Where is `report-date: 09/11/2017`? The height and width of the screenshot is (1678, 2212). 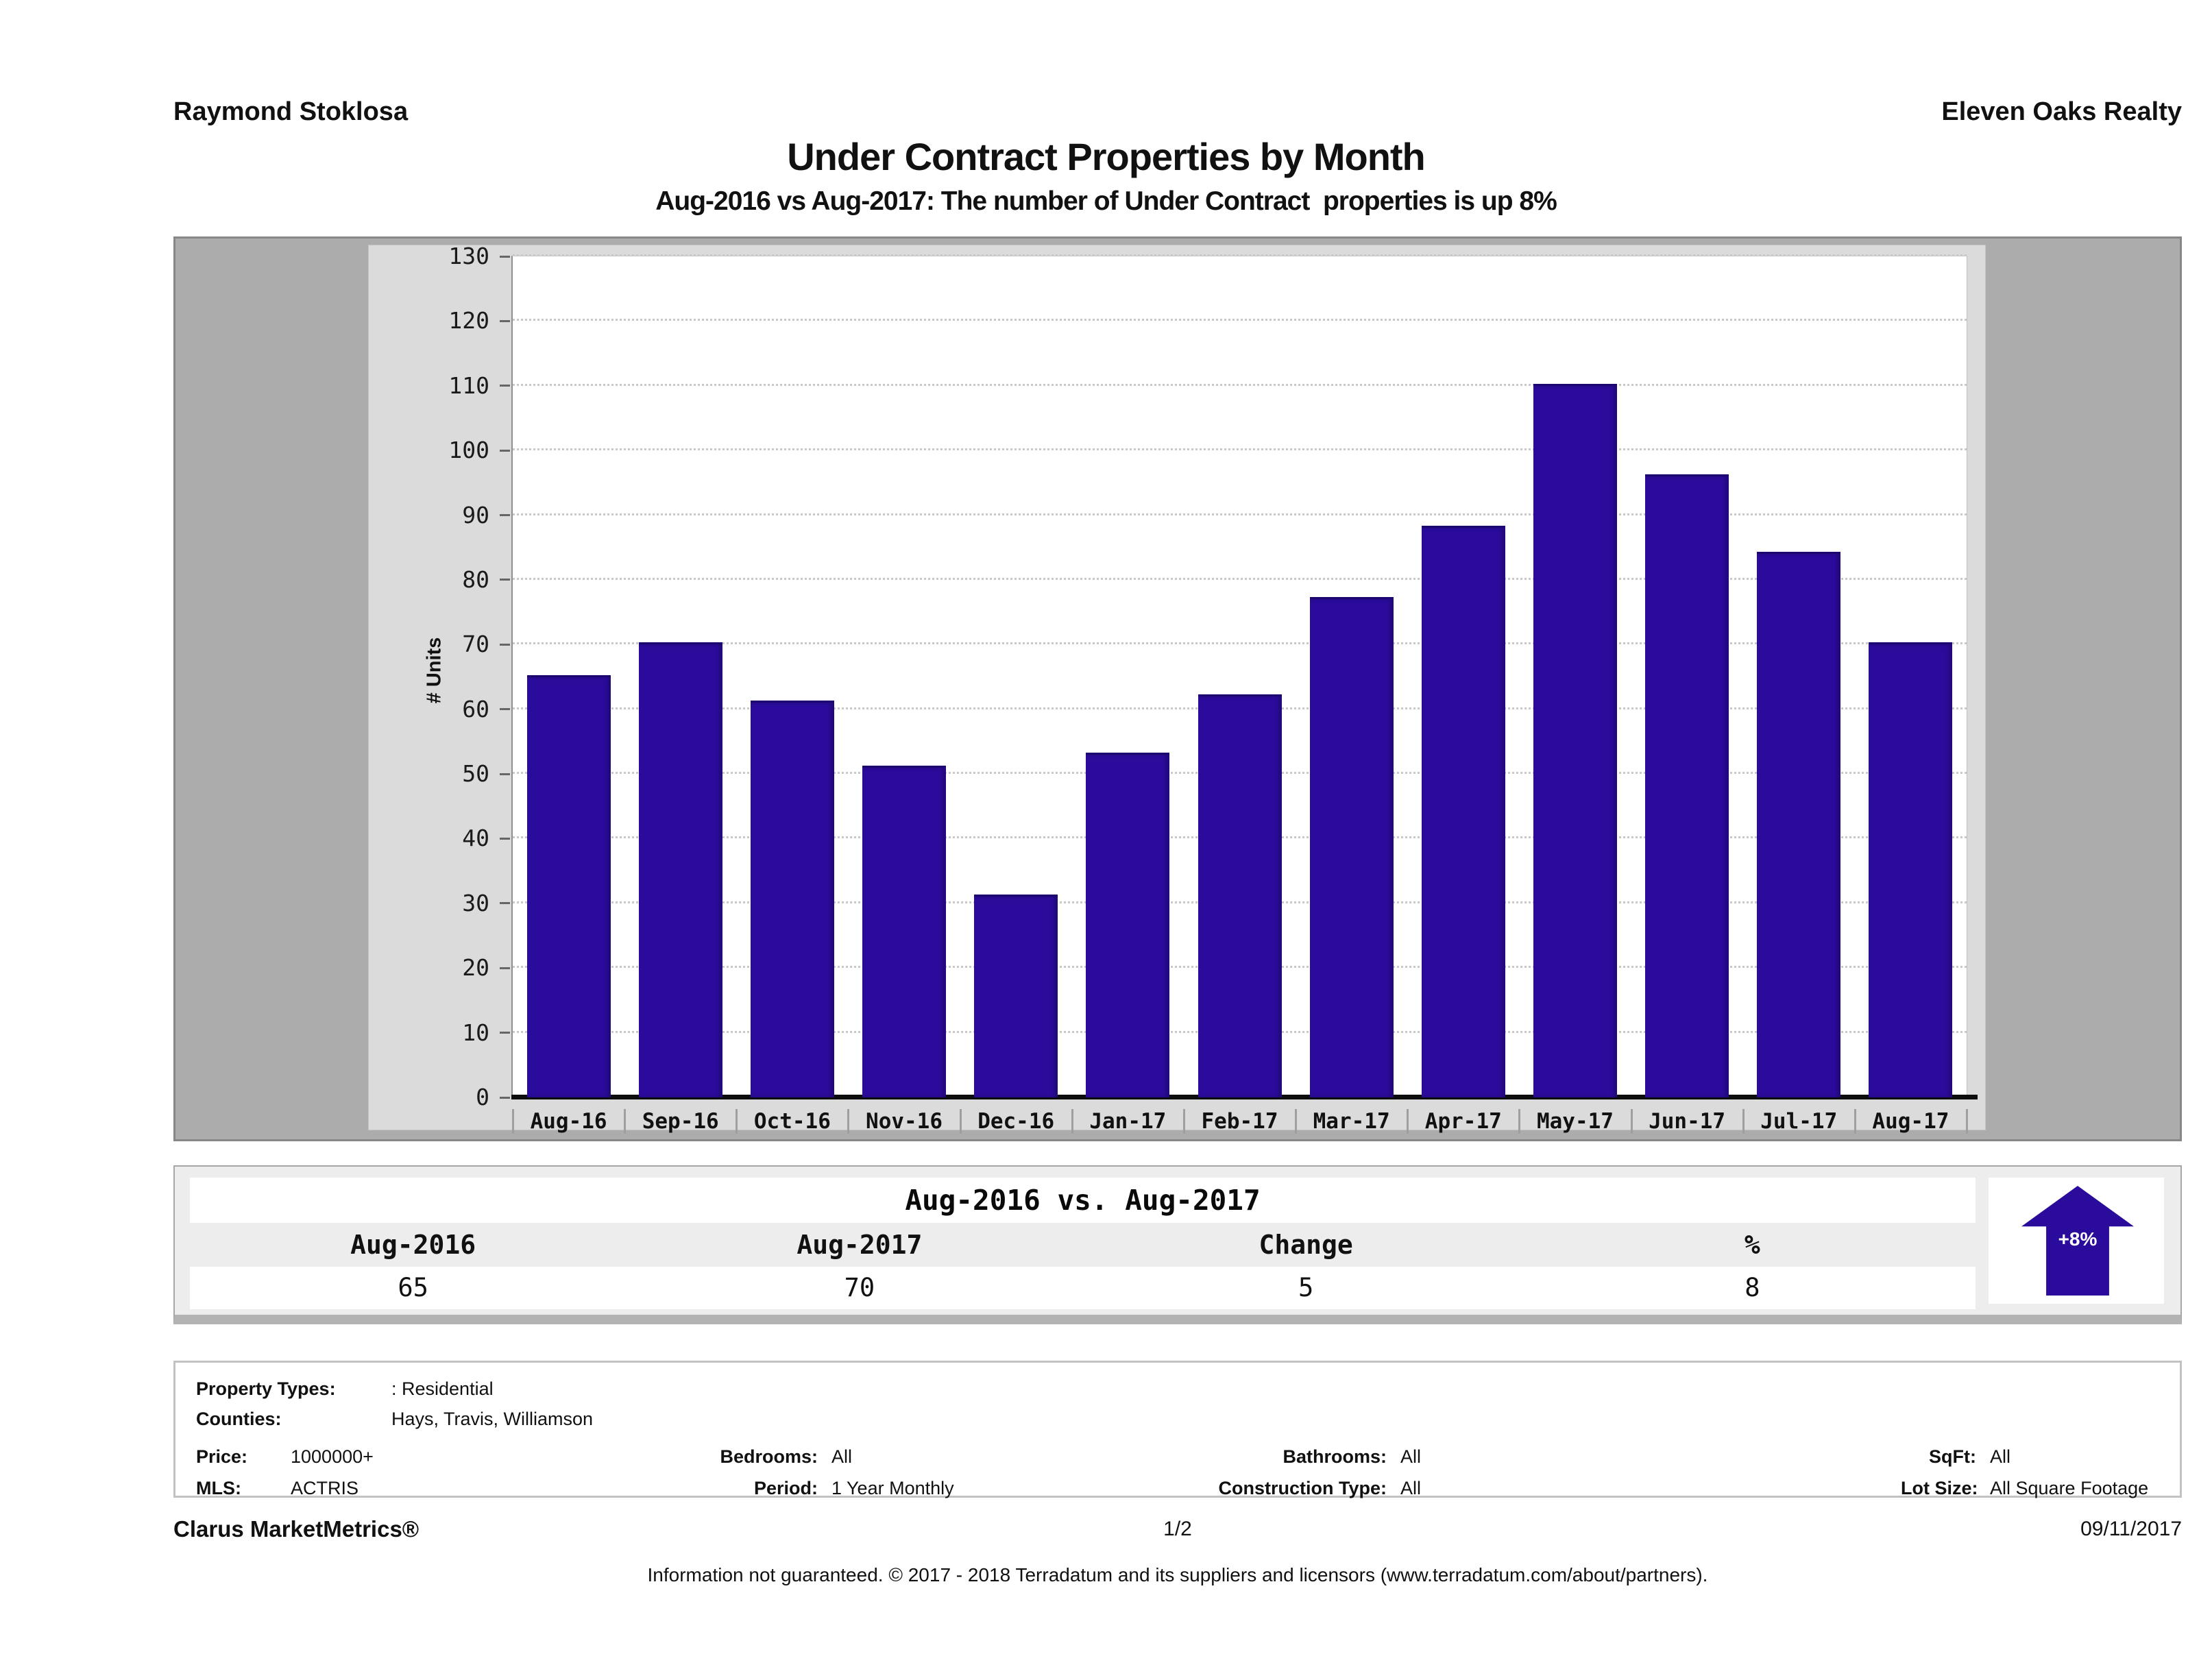 report-date: 09/11/2017 is located at coordinates (2131, 1529).